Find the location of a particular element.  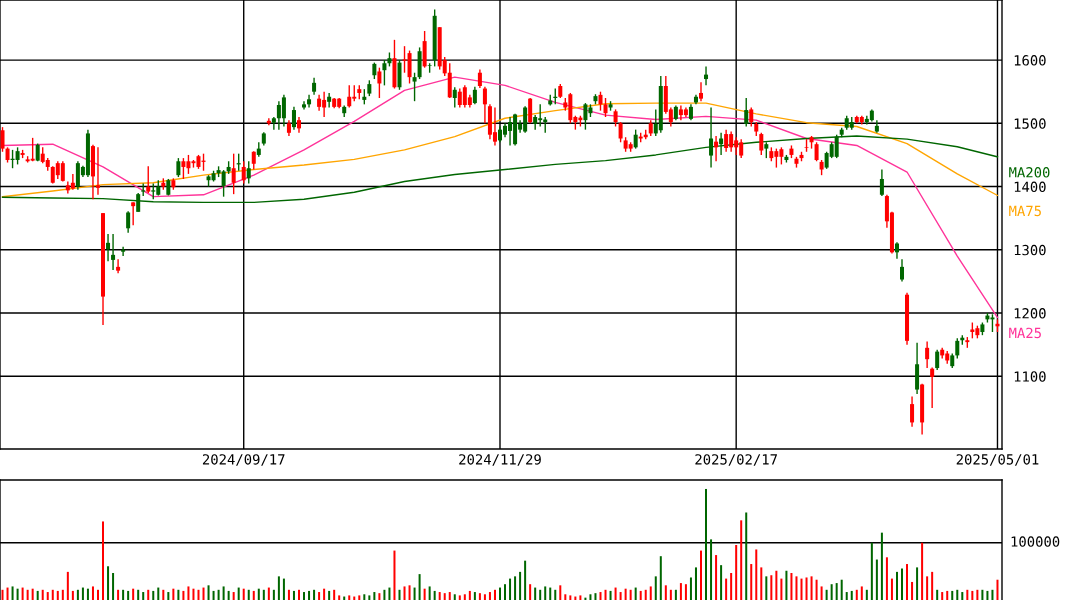

y-tick-label: 1500 is located at coordinates (1030, 123).